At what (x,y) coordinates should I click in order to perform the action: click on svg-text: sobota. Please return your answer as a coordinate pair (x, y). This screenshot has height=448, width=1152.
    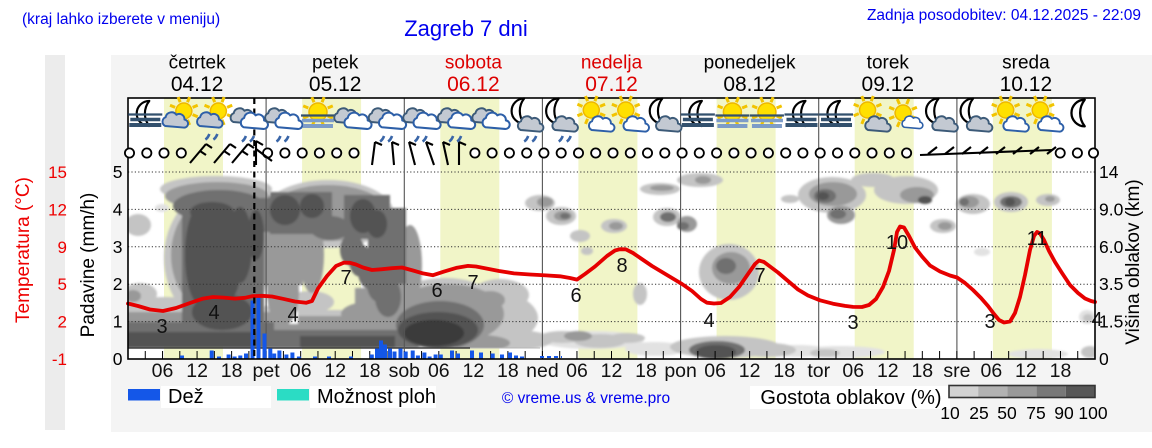
    Looking at the image, I should click on (473, 63).